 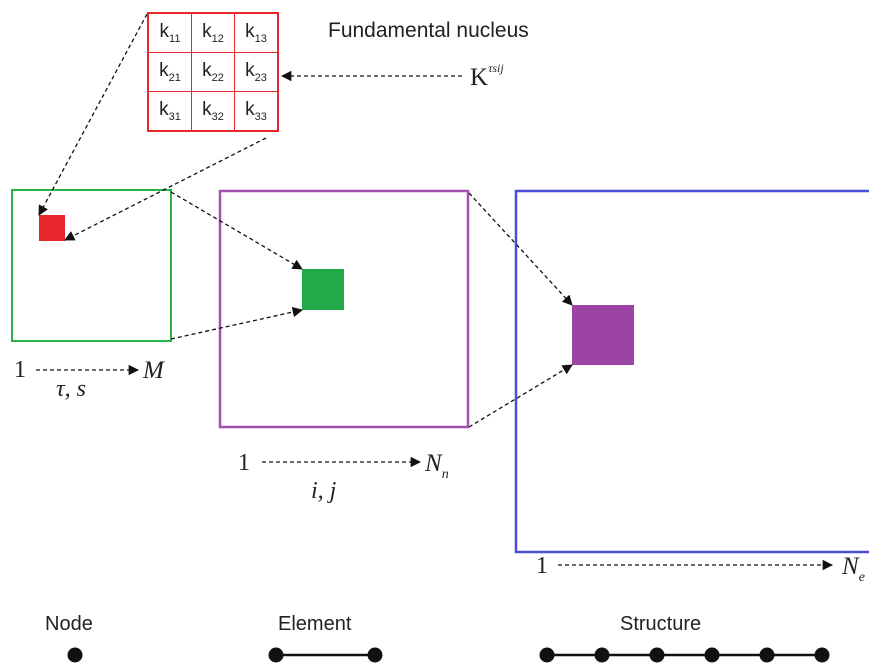 What do you see at coordinates (237, 323) in the screenshot?
I see `connector-node-to-element-bottom` at bounding box center [237, 323].